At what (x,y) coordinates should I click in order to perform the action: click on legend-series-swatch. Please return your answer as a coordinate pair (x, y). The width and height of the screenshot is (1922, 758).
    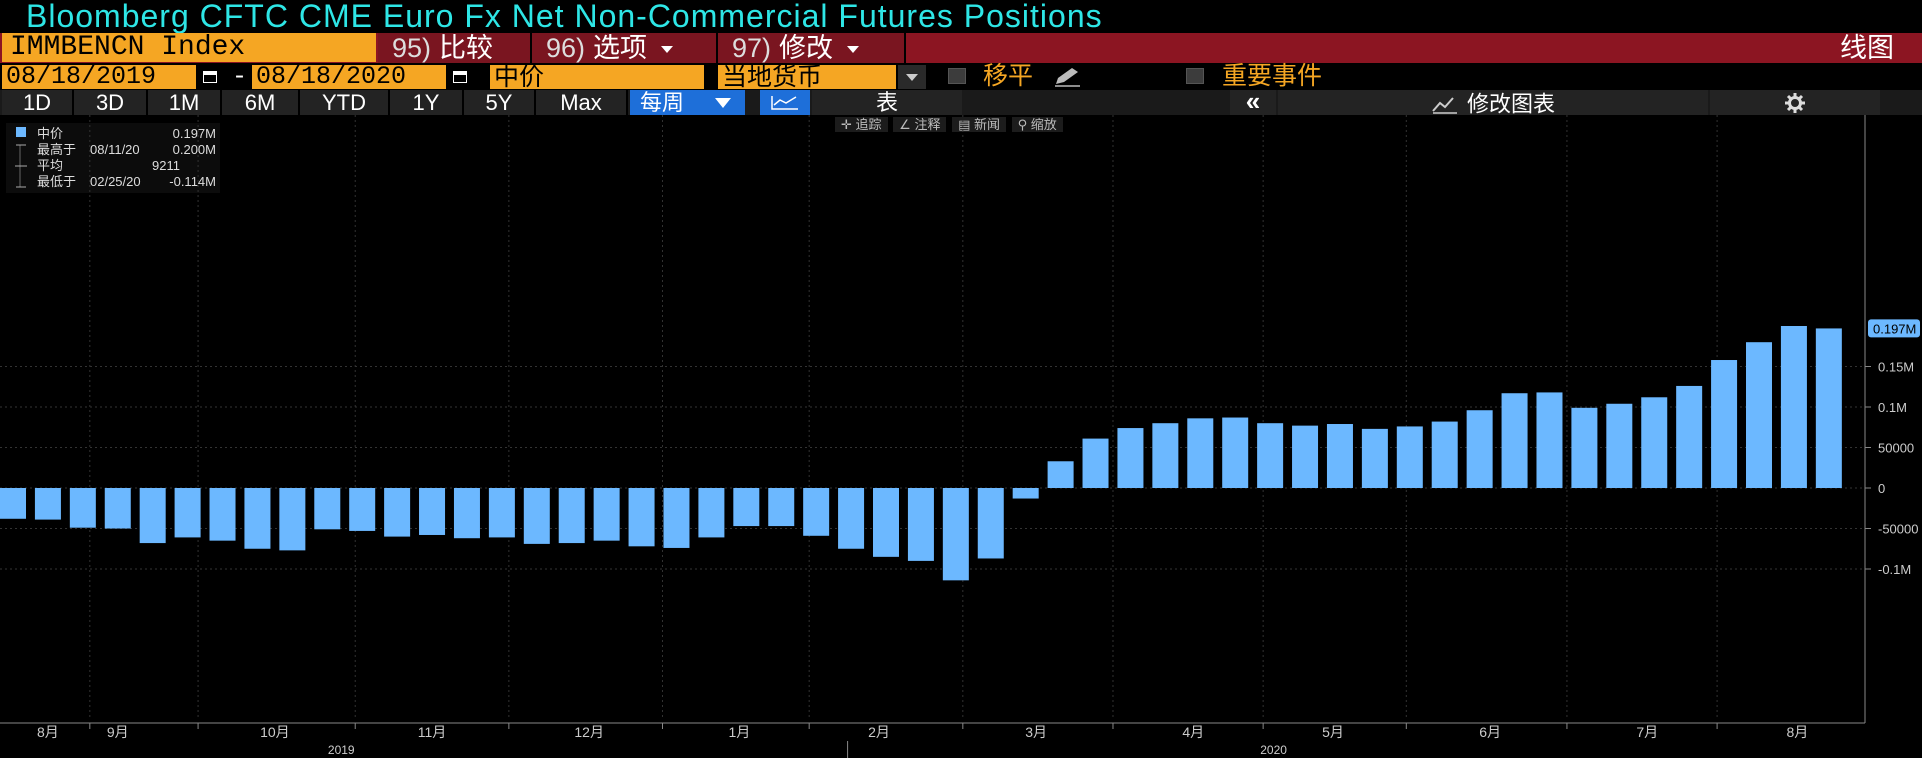
    Looking at the image, I should click on (21, 132).